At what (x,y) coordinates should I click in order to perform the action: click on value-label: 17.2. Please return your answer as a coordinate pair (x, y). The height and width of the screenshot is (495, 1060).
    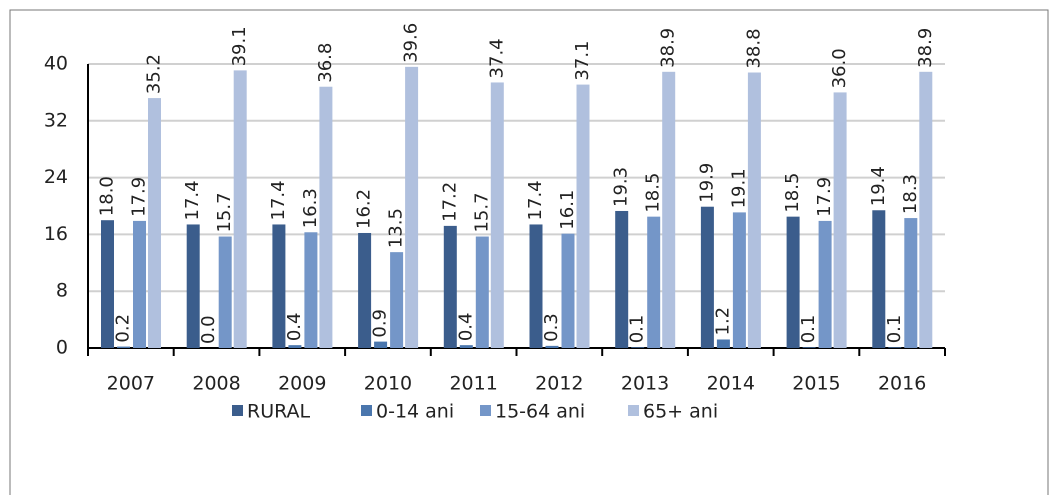
    Looking at the image, I should click on (449, 202).